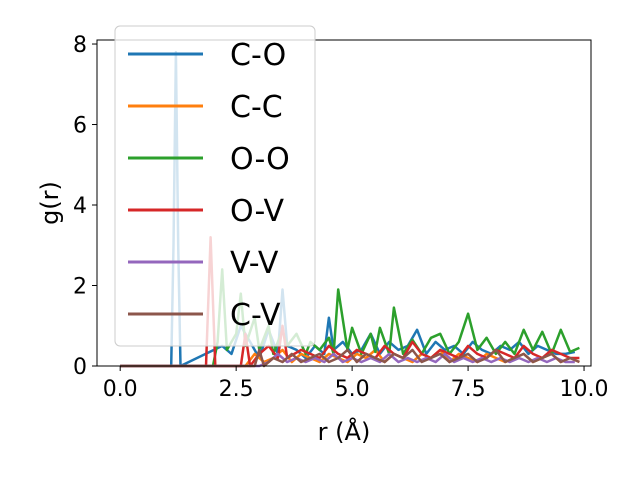 This screenshot has width=640, height=480. I want to click on x-tick-label: 0.0, so click(120, 389).